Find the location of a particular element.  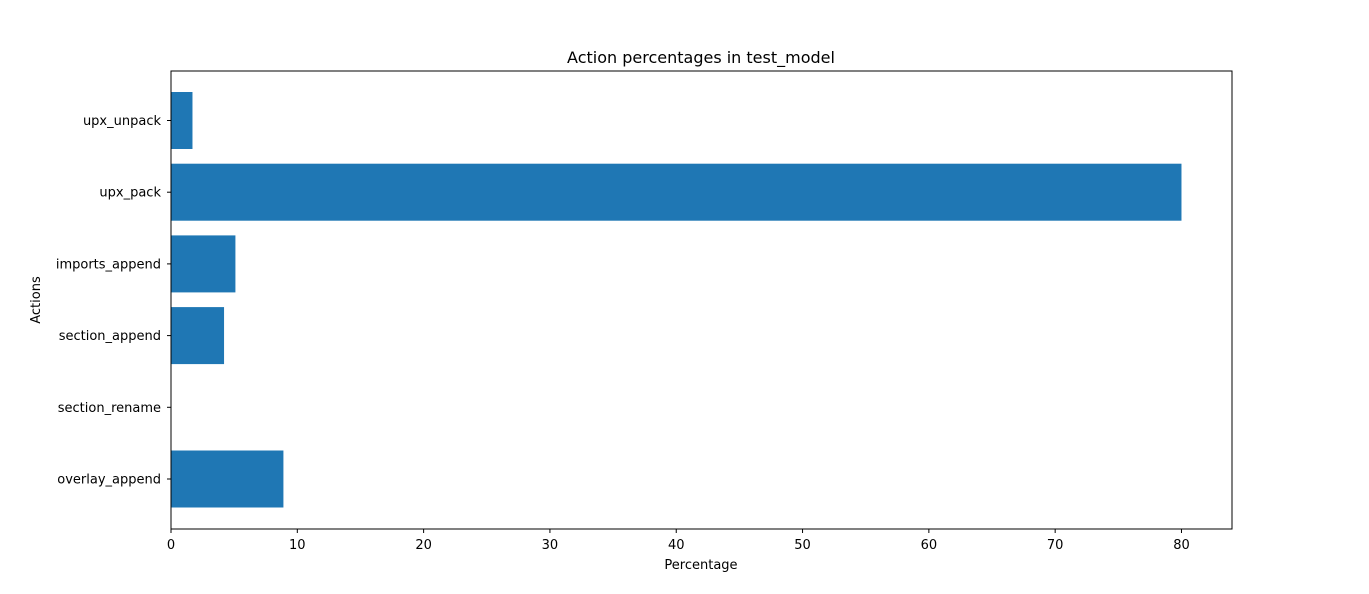

x-tick-label: 80 is located at coordinates (1181, 545).